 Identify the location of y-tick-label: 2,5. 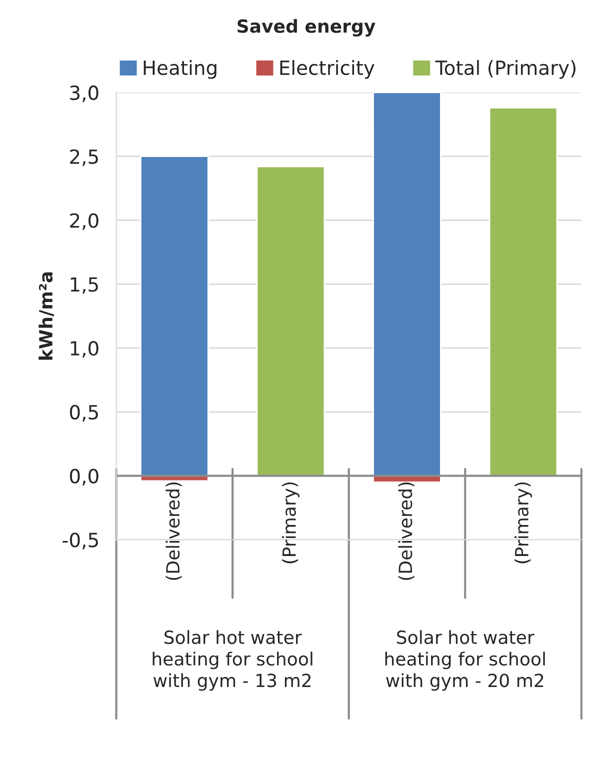
(84, 157).